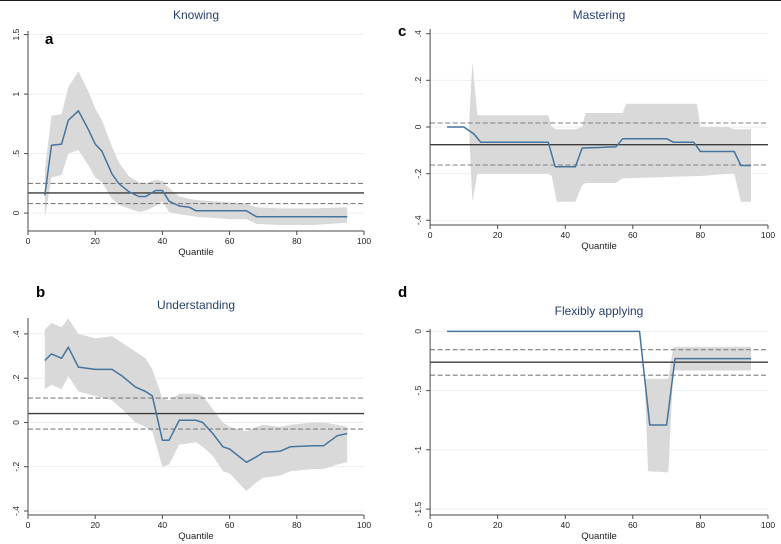  Describe the element at coordinates (418, 450) in the screenshot. I see `y-tick-label: -1` at that location.